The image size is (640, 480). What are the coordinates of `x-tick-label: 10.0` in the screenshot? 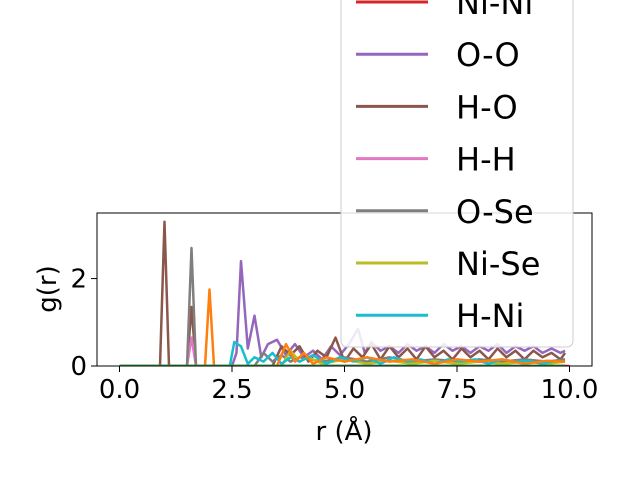 It's located at (570, 390).